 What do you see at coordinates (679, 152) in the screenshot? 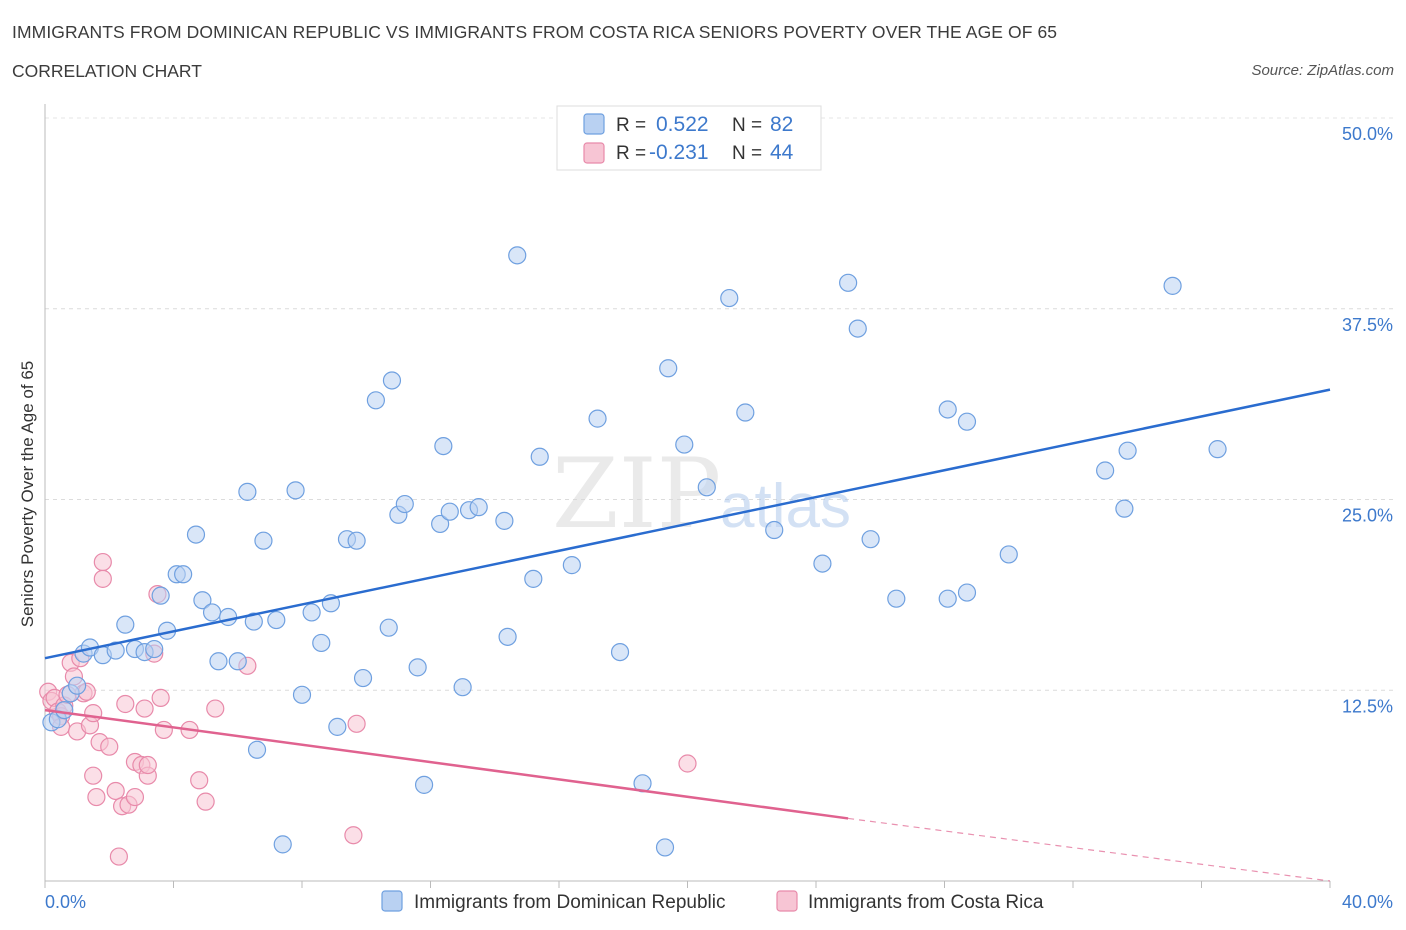
I see `legend-r-value-2: -0.231` at bounding box center [679, 152].